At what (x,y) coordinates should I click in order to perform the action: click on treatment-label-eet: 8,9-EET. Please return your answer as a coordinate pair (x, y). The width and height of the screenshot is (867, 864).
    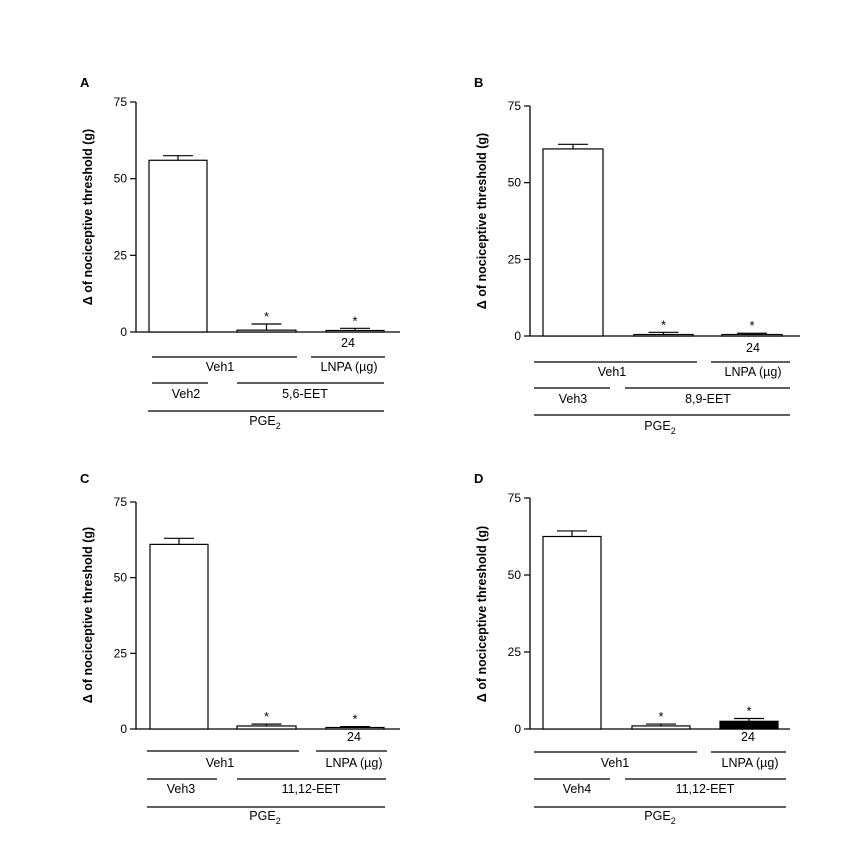
    Looking at the image, I should click on (708, 399).